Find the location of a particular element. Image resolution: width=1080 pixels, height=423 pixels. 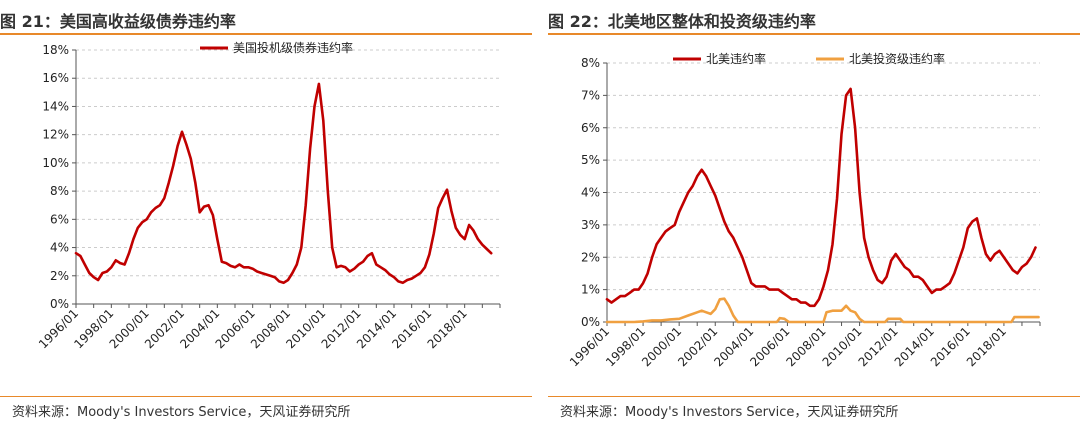

y-tick-label: 12% is located at coordinates (55, 135).